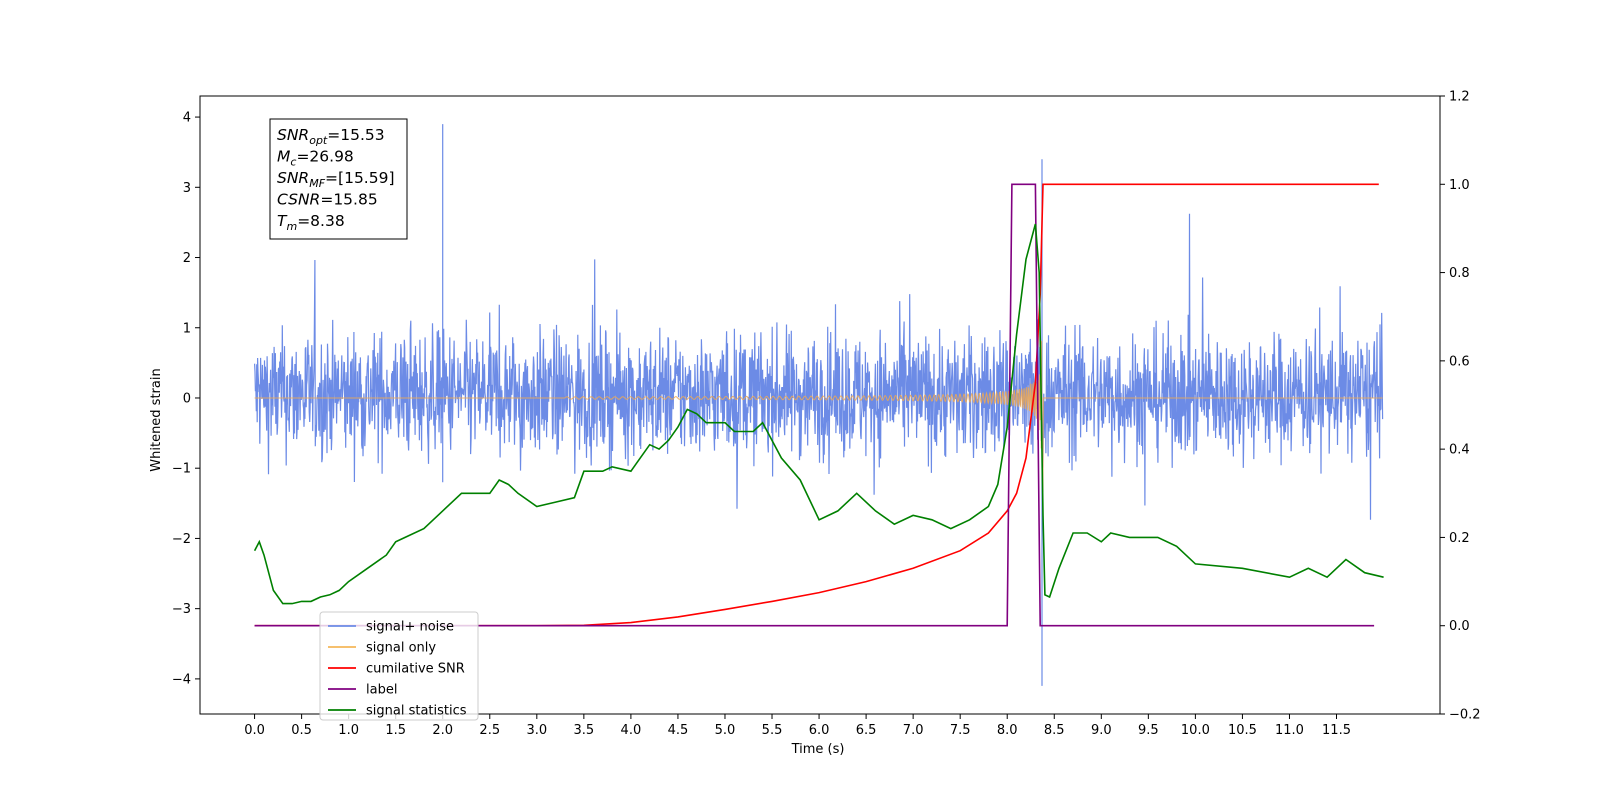 This screenshot has width=1600, height=800. I want to click on annotation-symbol: CSNR, so click(298, 200).